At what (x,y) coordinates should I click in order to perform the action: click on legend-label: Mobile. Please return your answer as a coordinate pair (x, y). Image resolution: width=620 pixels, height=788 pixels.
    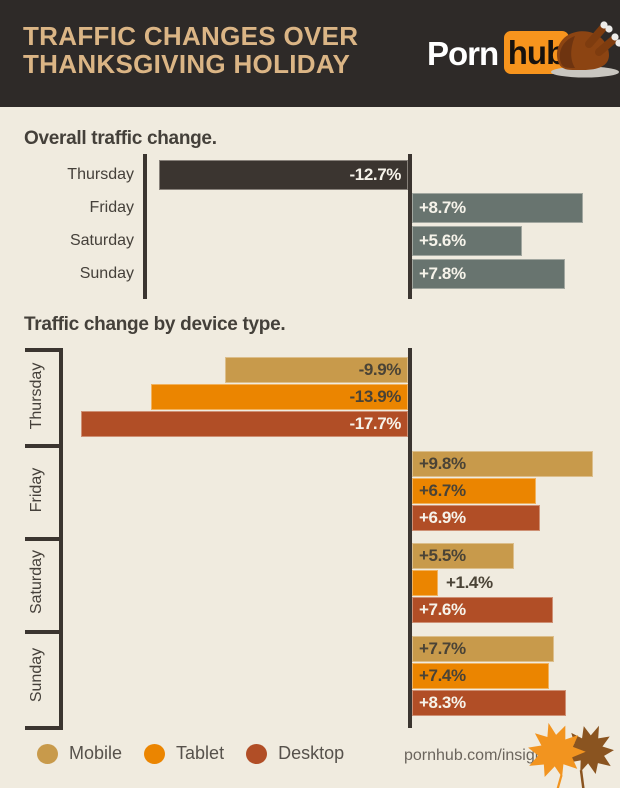
    Looking at the image, I should click on (96, 753).